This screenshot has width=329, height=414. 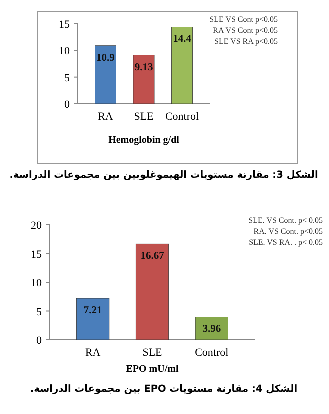 What do you see at coordinates (245, 30) in the screenshot?
I see `text: RA VS Cont p<0.05` at bounding box center [245, 30].